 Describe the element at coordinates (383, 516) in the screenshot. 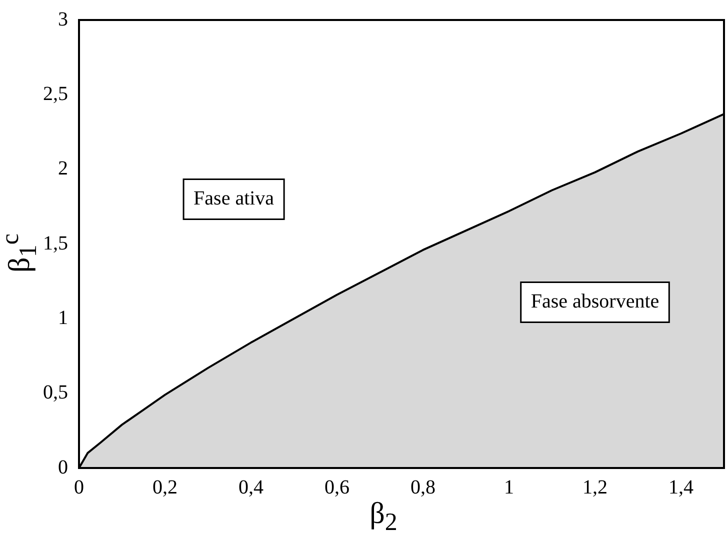

I see `x-axis-title: β$_{2}$` at that location.